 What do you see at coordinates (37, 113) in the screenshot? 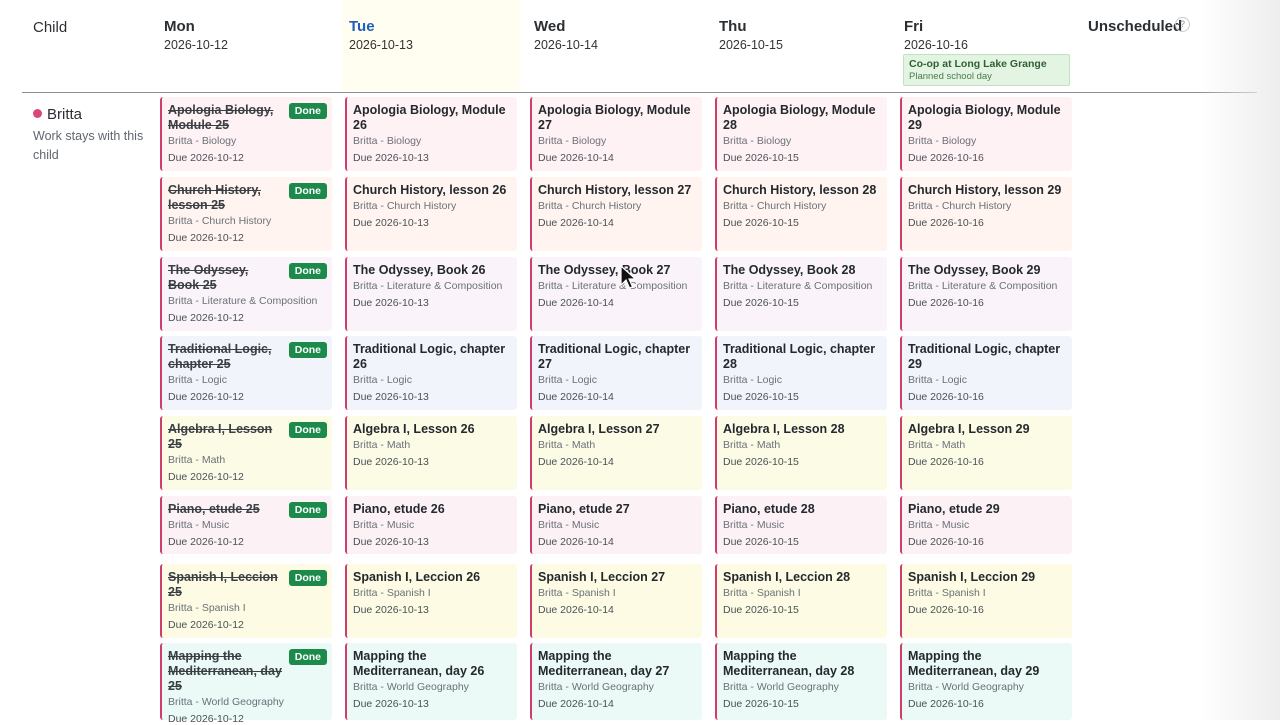
I see `child-color-dot` at bounding box center [37, 113].